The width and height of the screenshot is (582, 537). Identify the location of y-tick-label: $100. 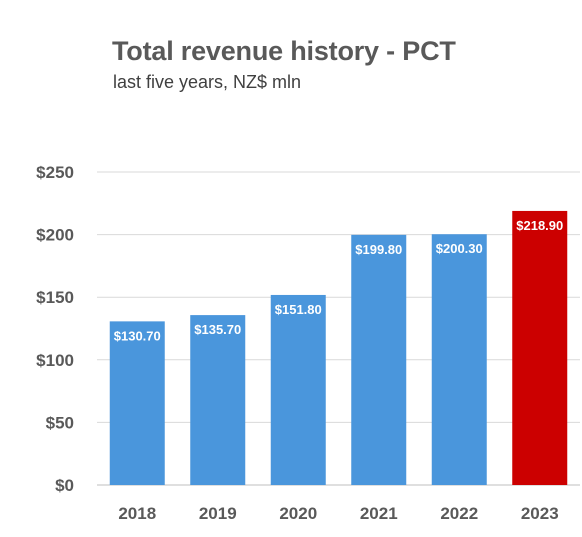
(55, 360).